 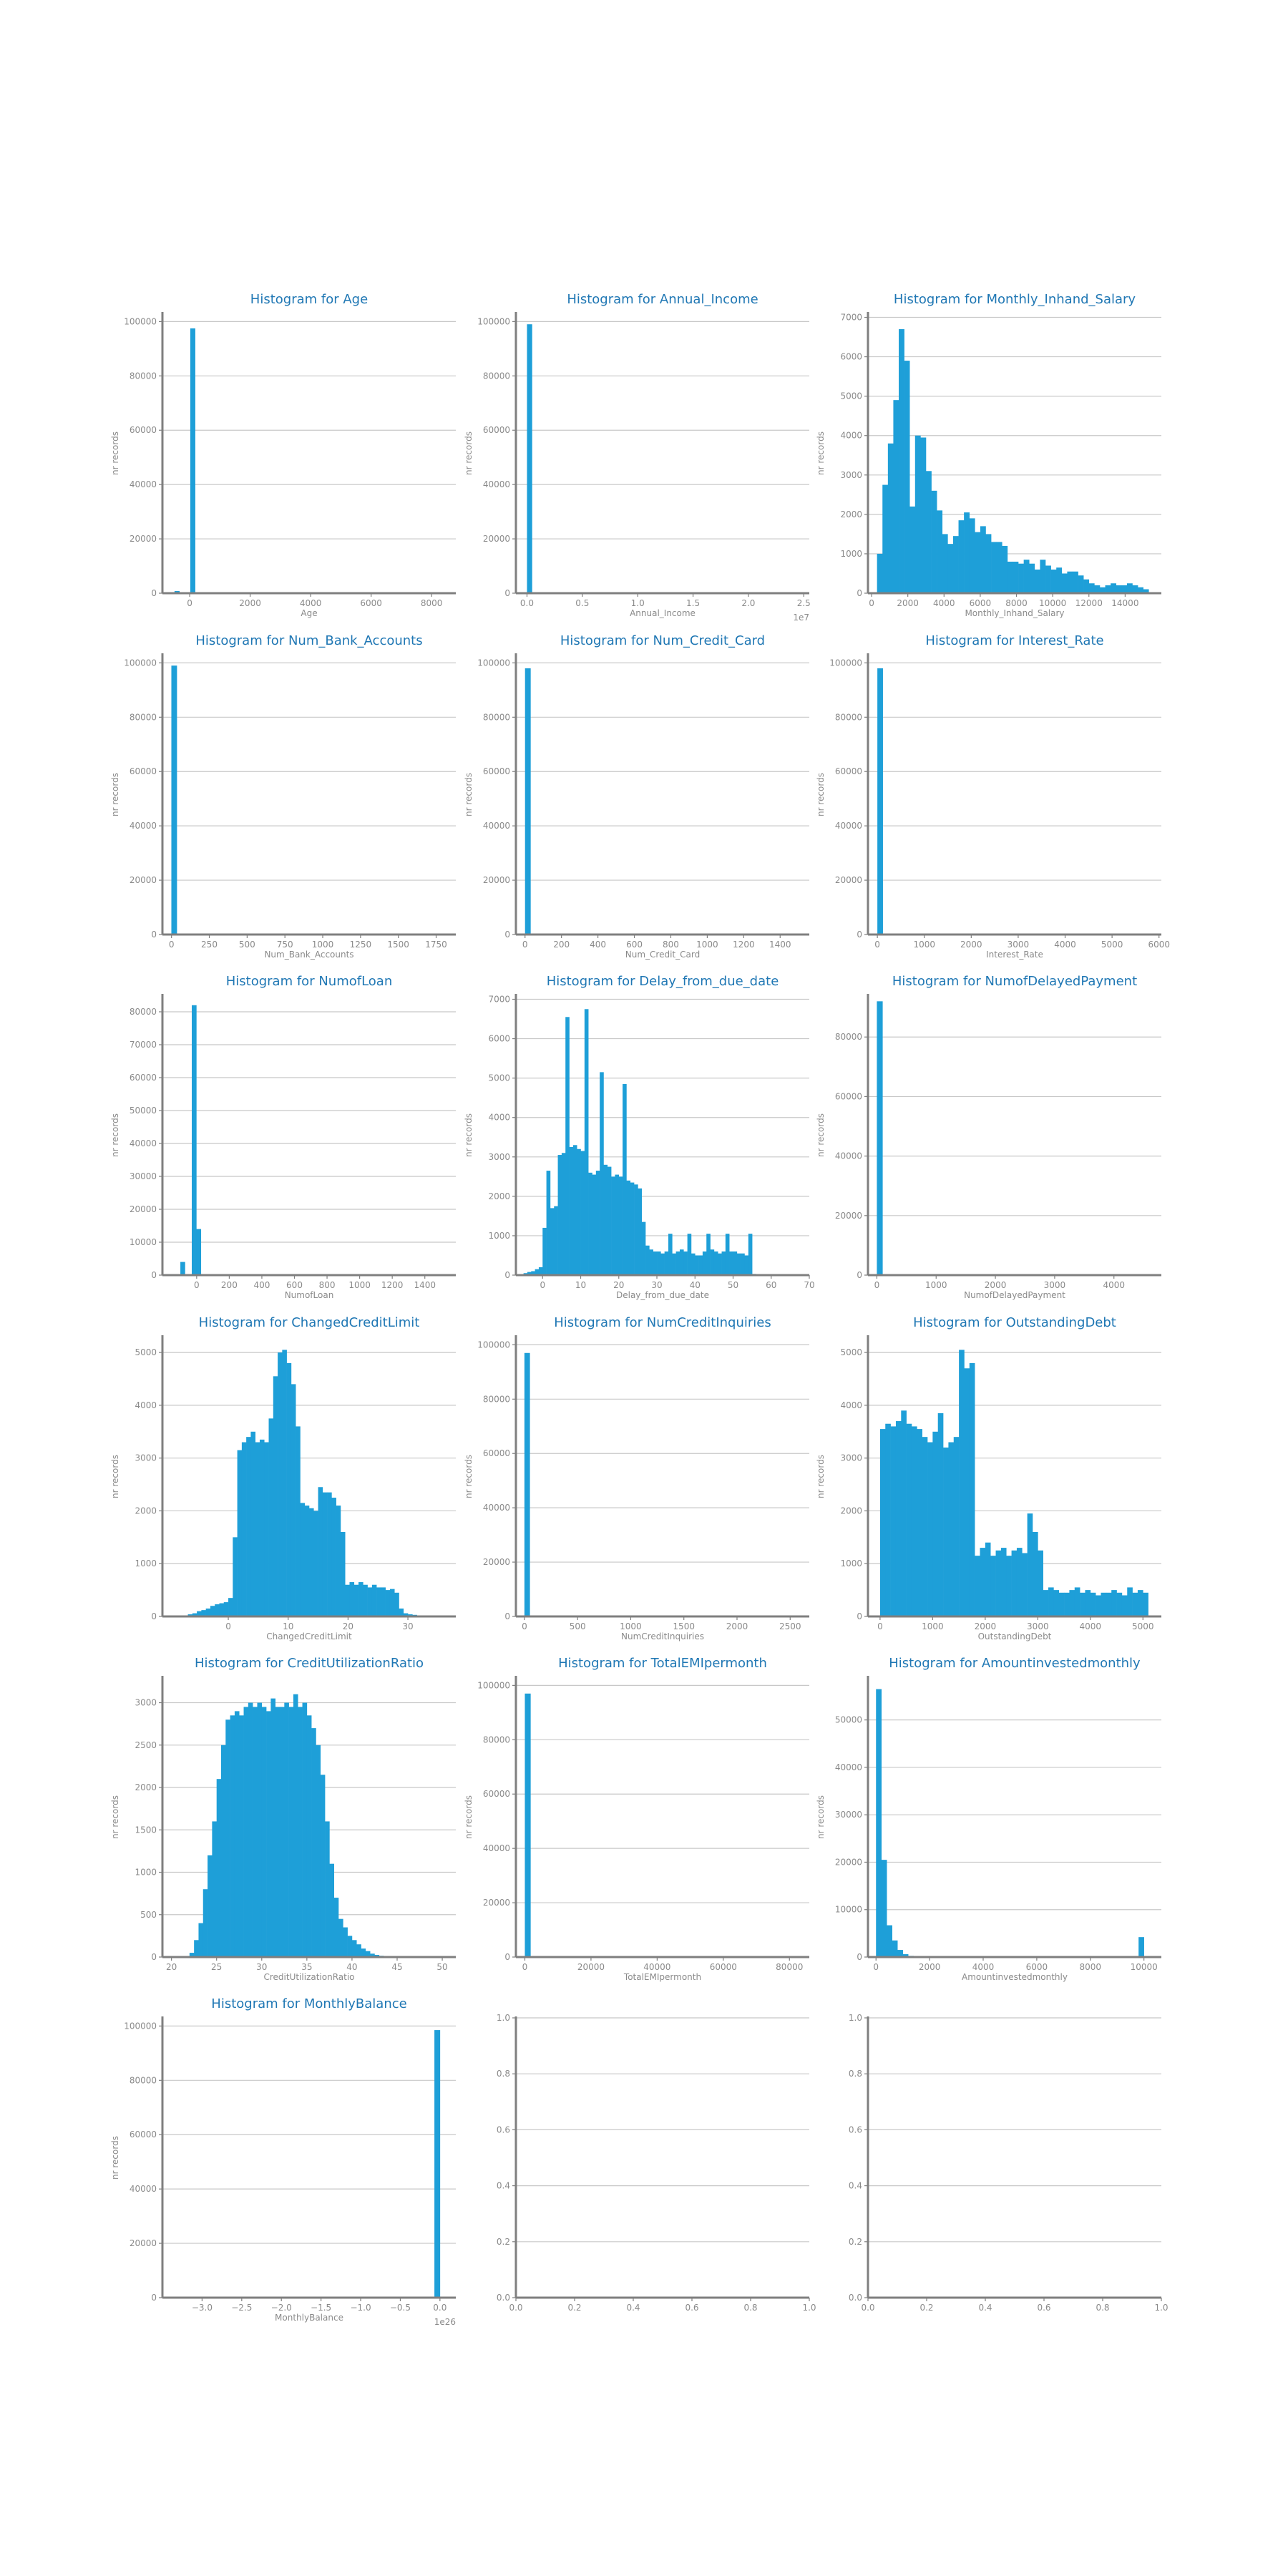 I want to click on x-tick-label: 0.2, so click(x=926, y=2308).